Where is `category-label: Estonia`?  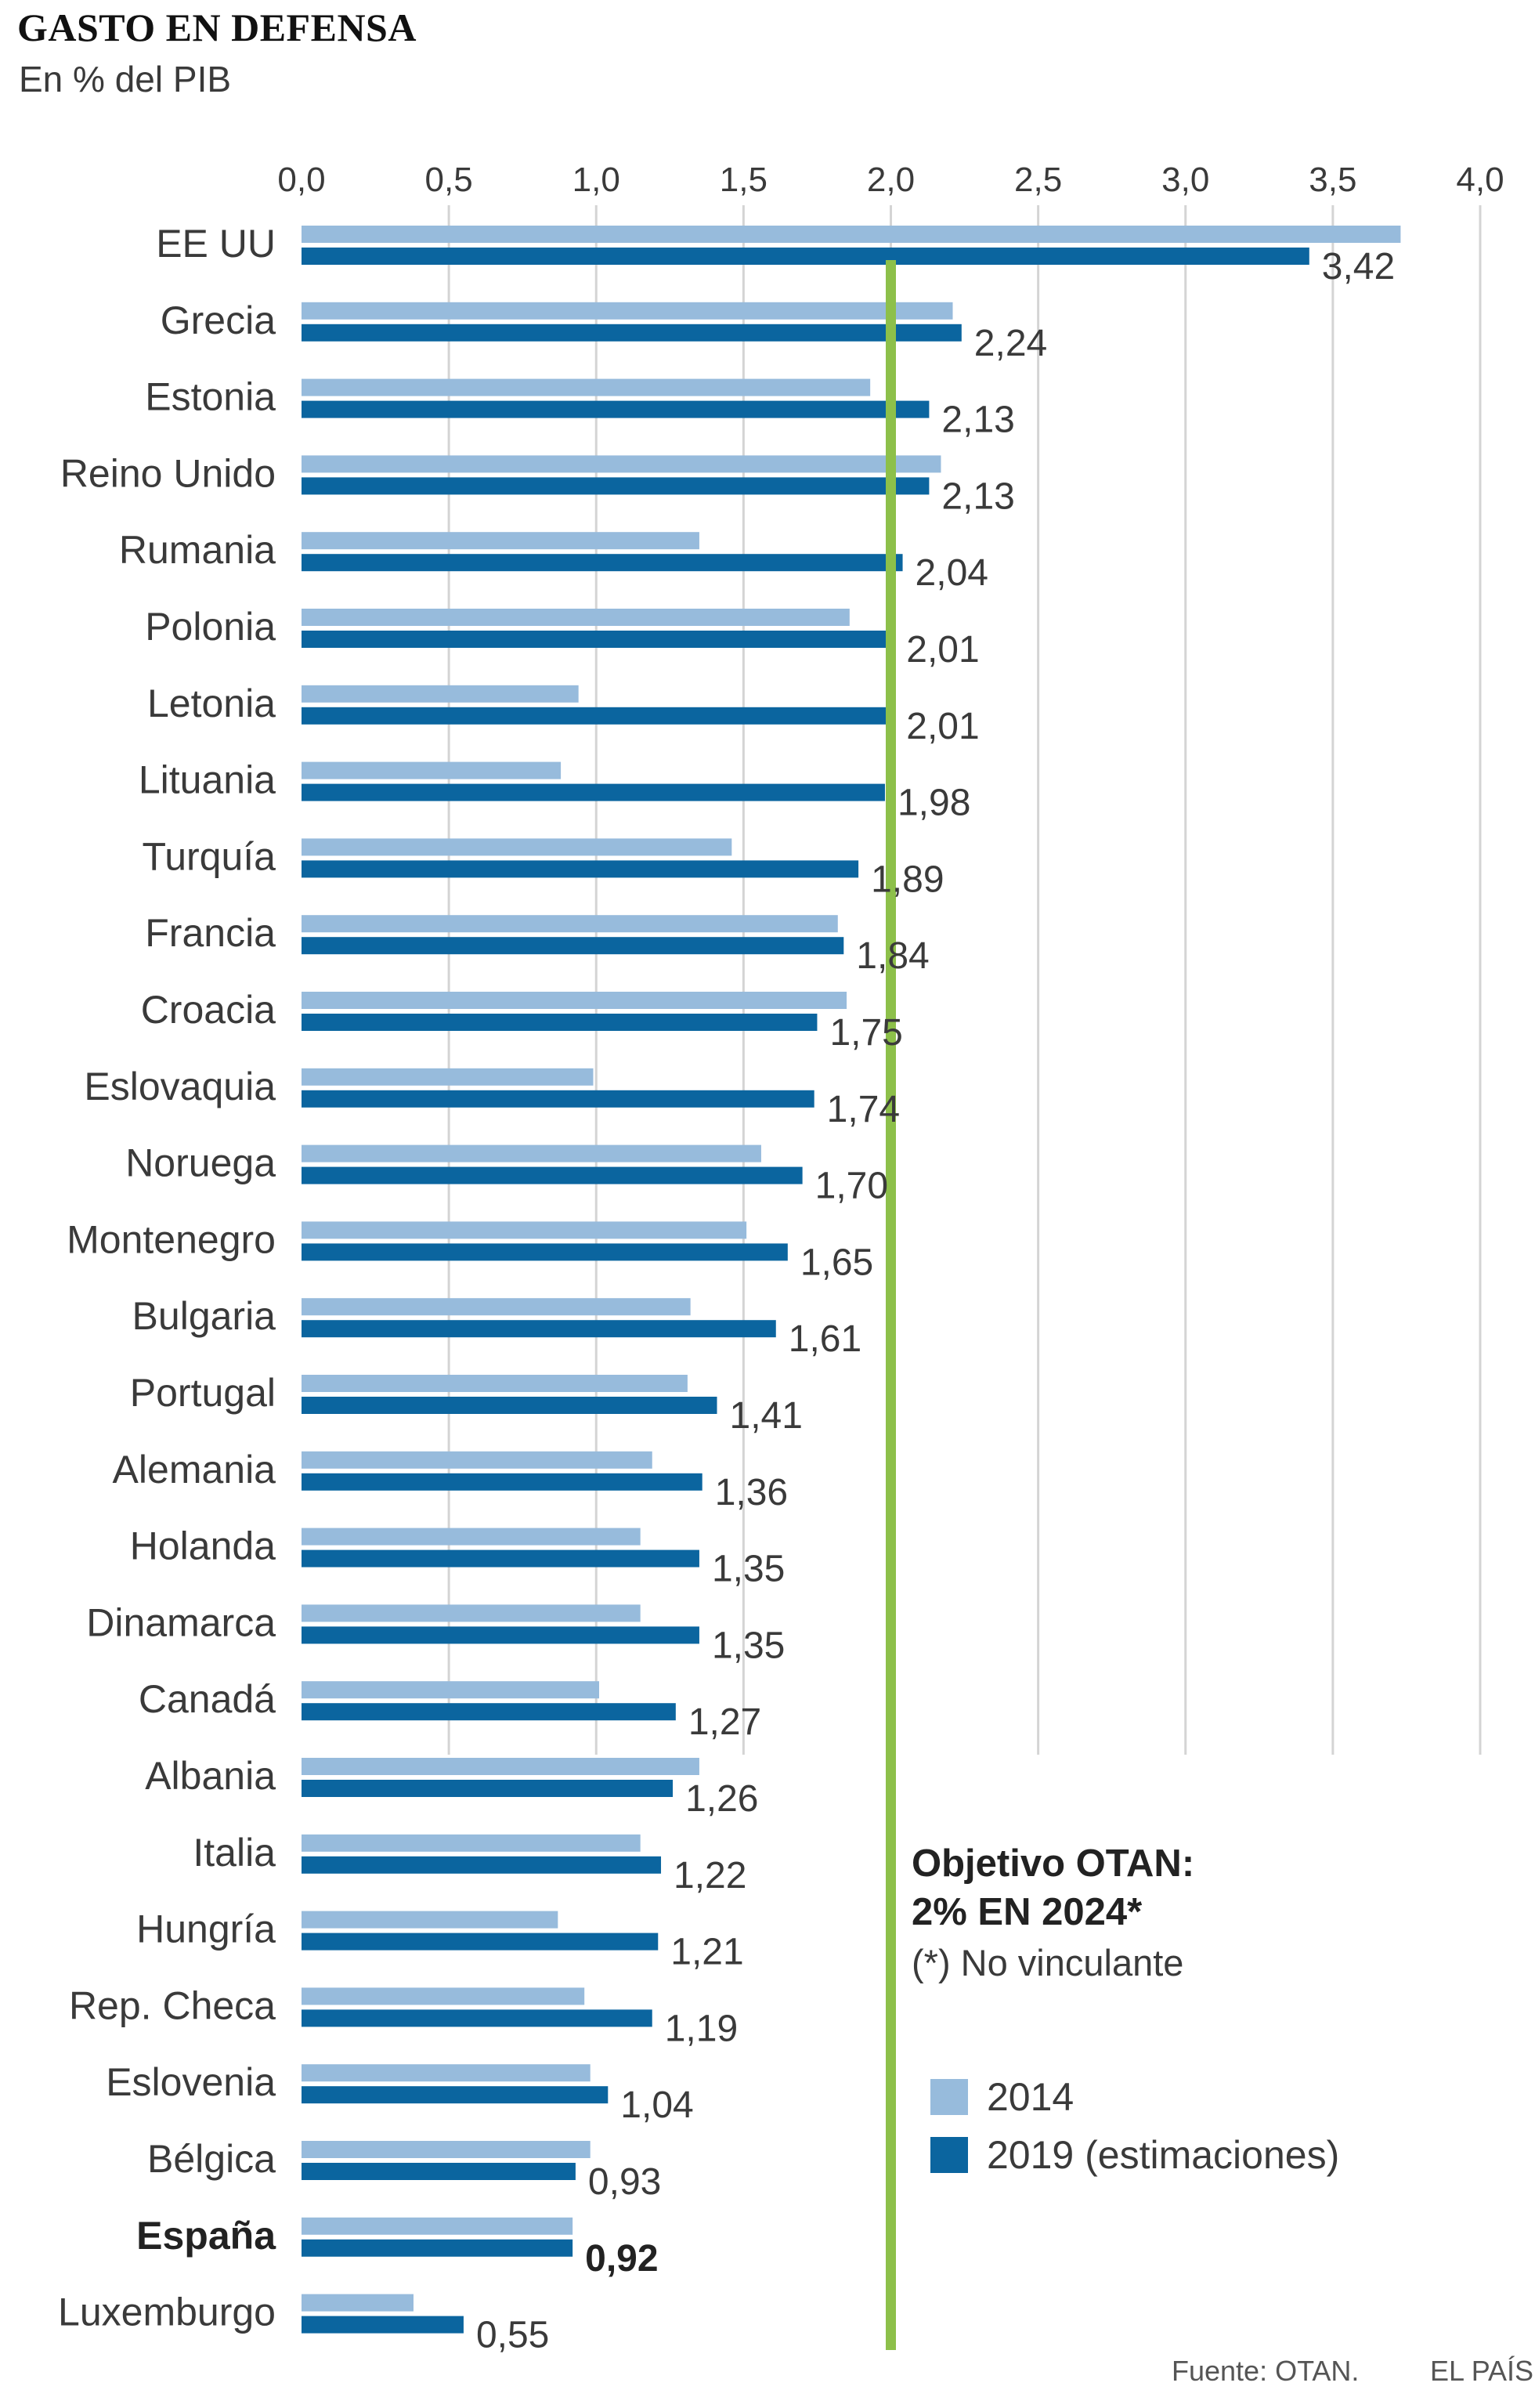 category-label: Estonia is located at coordinates (210, 397).